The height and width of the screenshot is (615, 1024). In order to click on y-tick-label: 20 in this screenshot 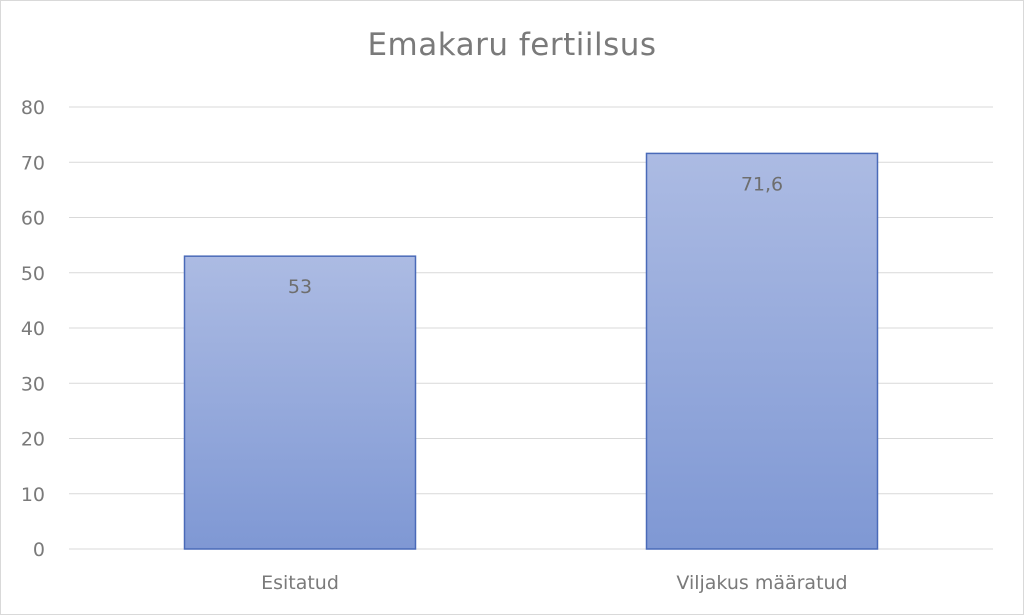, I will do `click(33, 440)`.